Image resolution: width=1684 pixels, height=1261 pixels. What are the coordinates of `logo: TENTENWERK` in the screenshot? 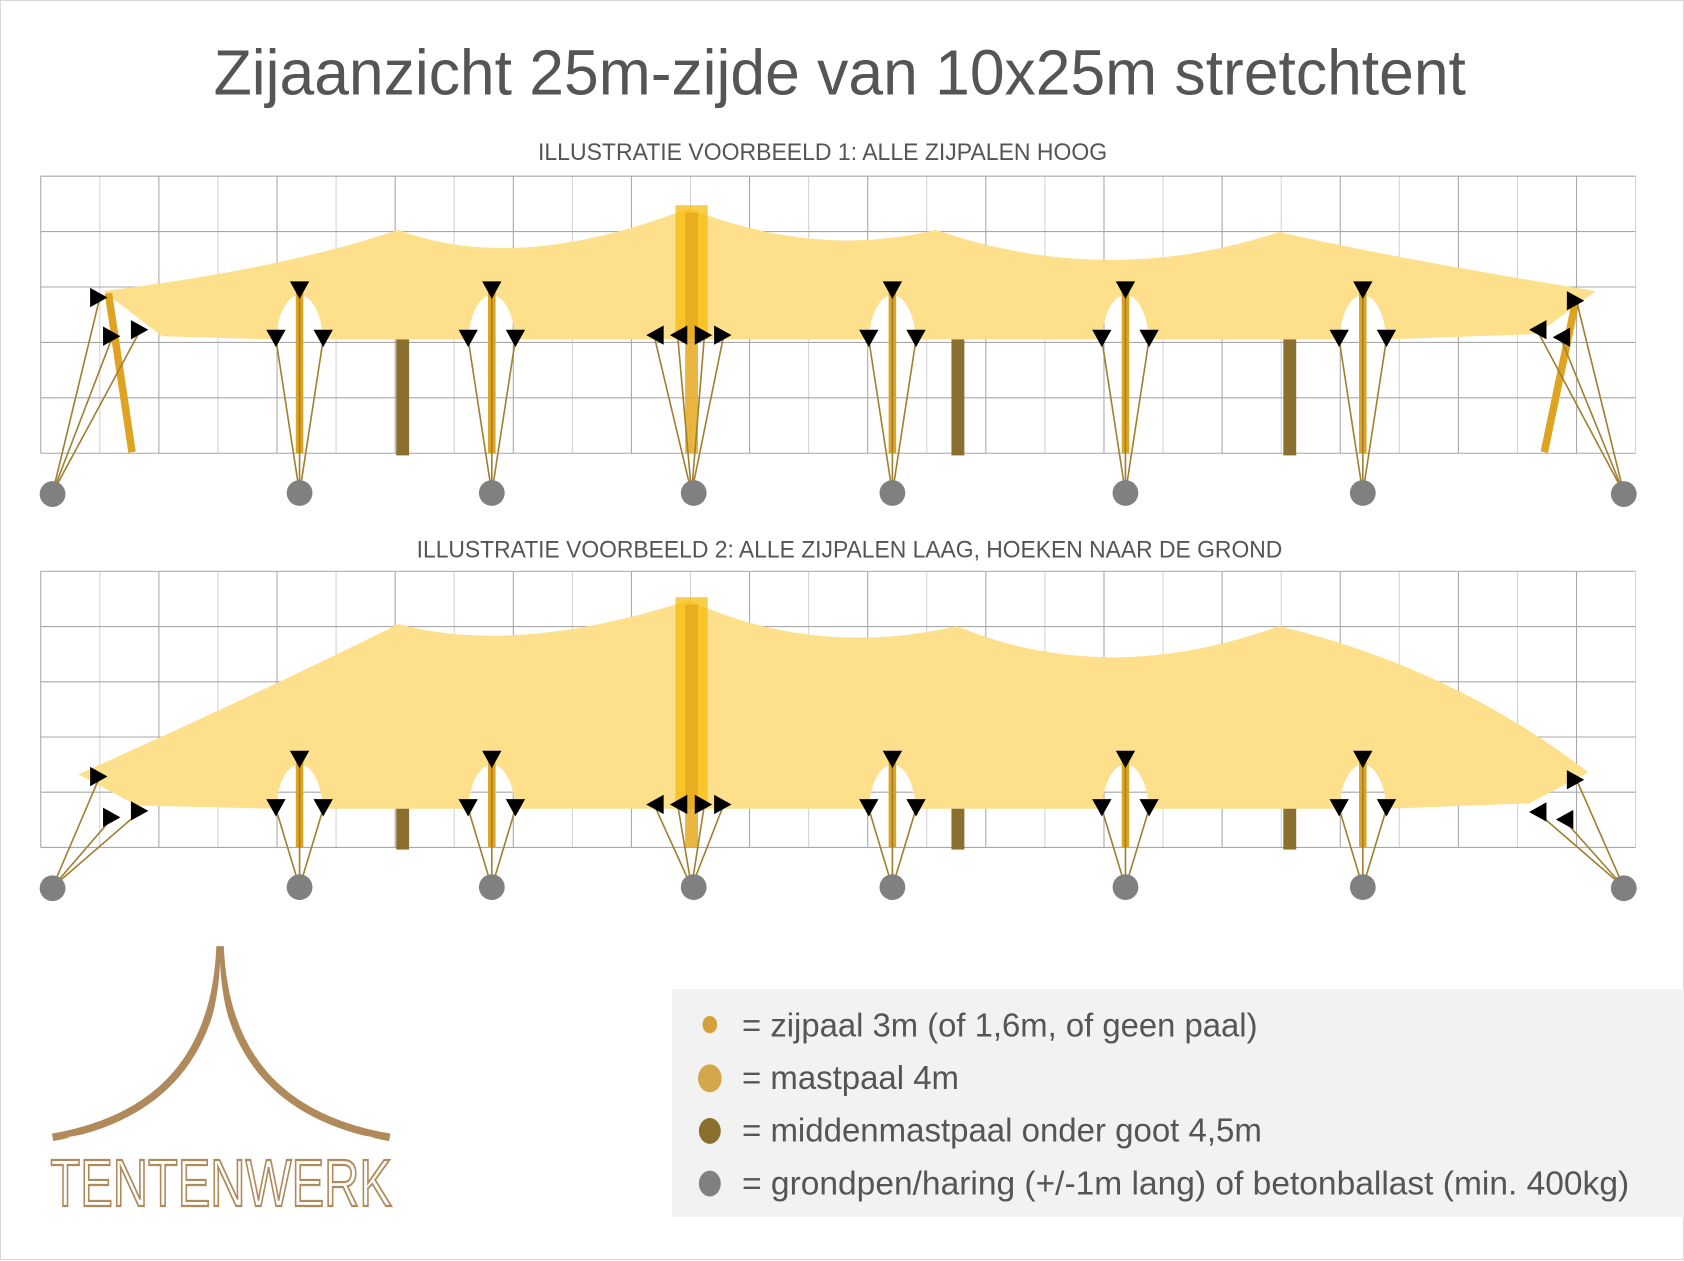 It's located at (221, 1084).